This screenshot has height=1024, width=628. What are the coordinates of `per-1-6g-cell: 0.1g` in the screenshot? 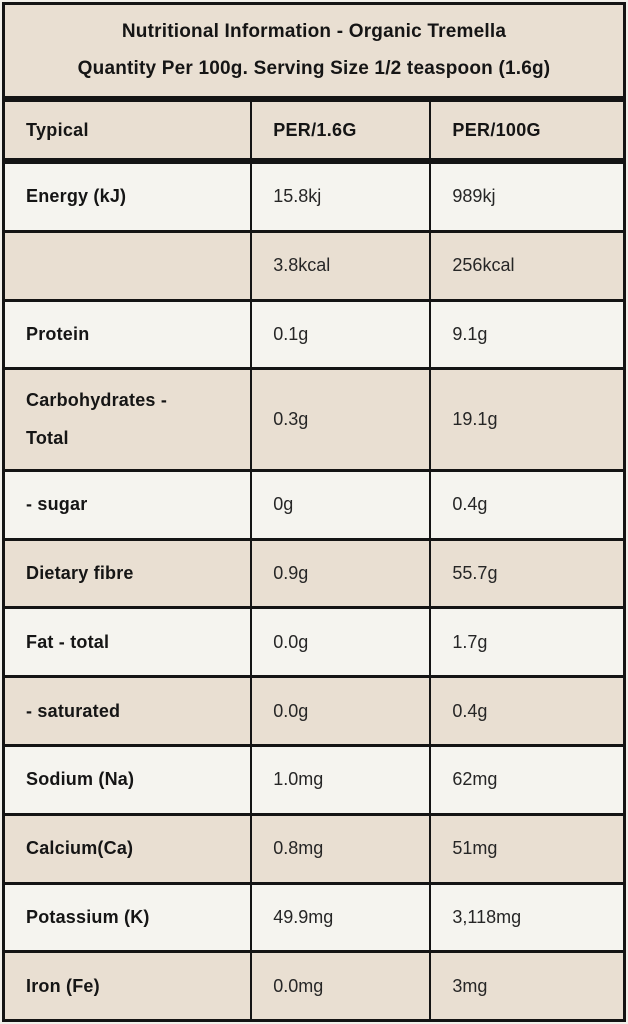 It's located at (342, 334).